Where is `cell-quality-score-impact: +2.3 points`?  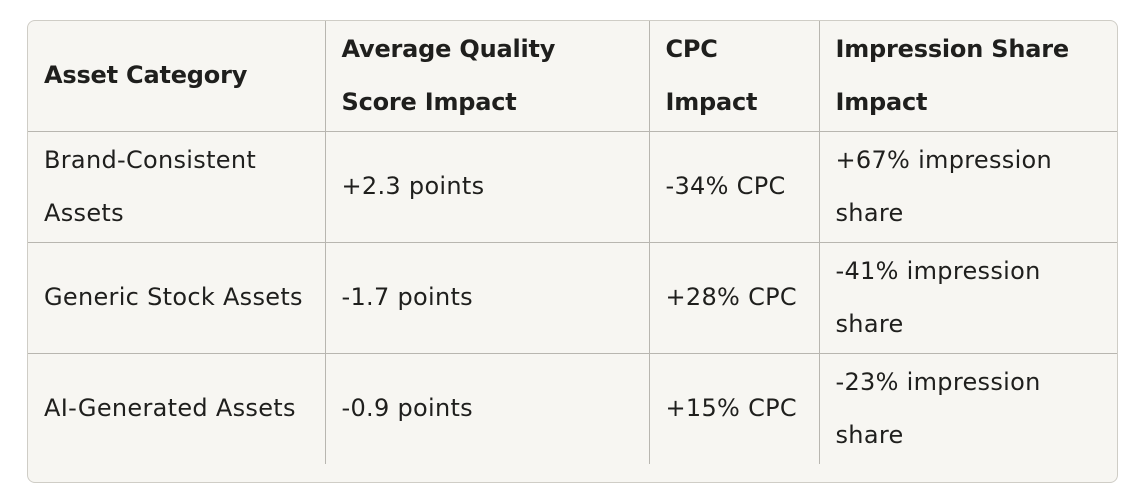
cell-quality-score-impact: +2.3 points is located at coordinates (487, 186).